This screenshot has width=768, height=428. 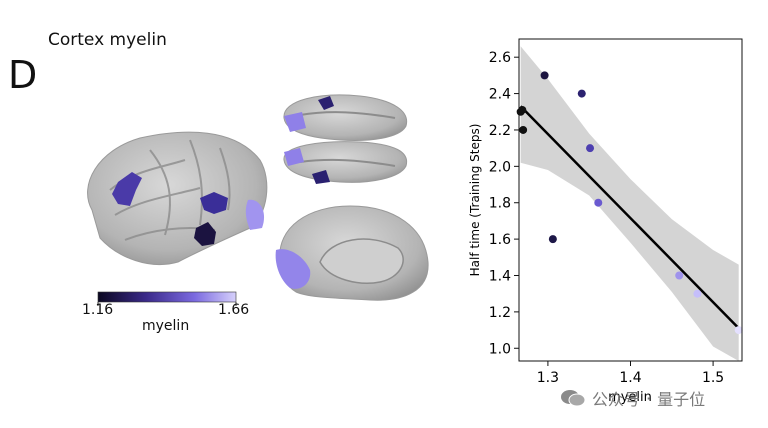 What do you see at coordinates (345, 162) in the screenshot?
I see `dorsal-brain-view-bottom` at bounding box center [345, 162].